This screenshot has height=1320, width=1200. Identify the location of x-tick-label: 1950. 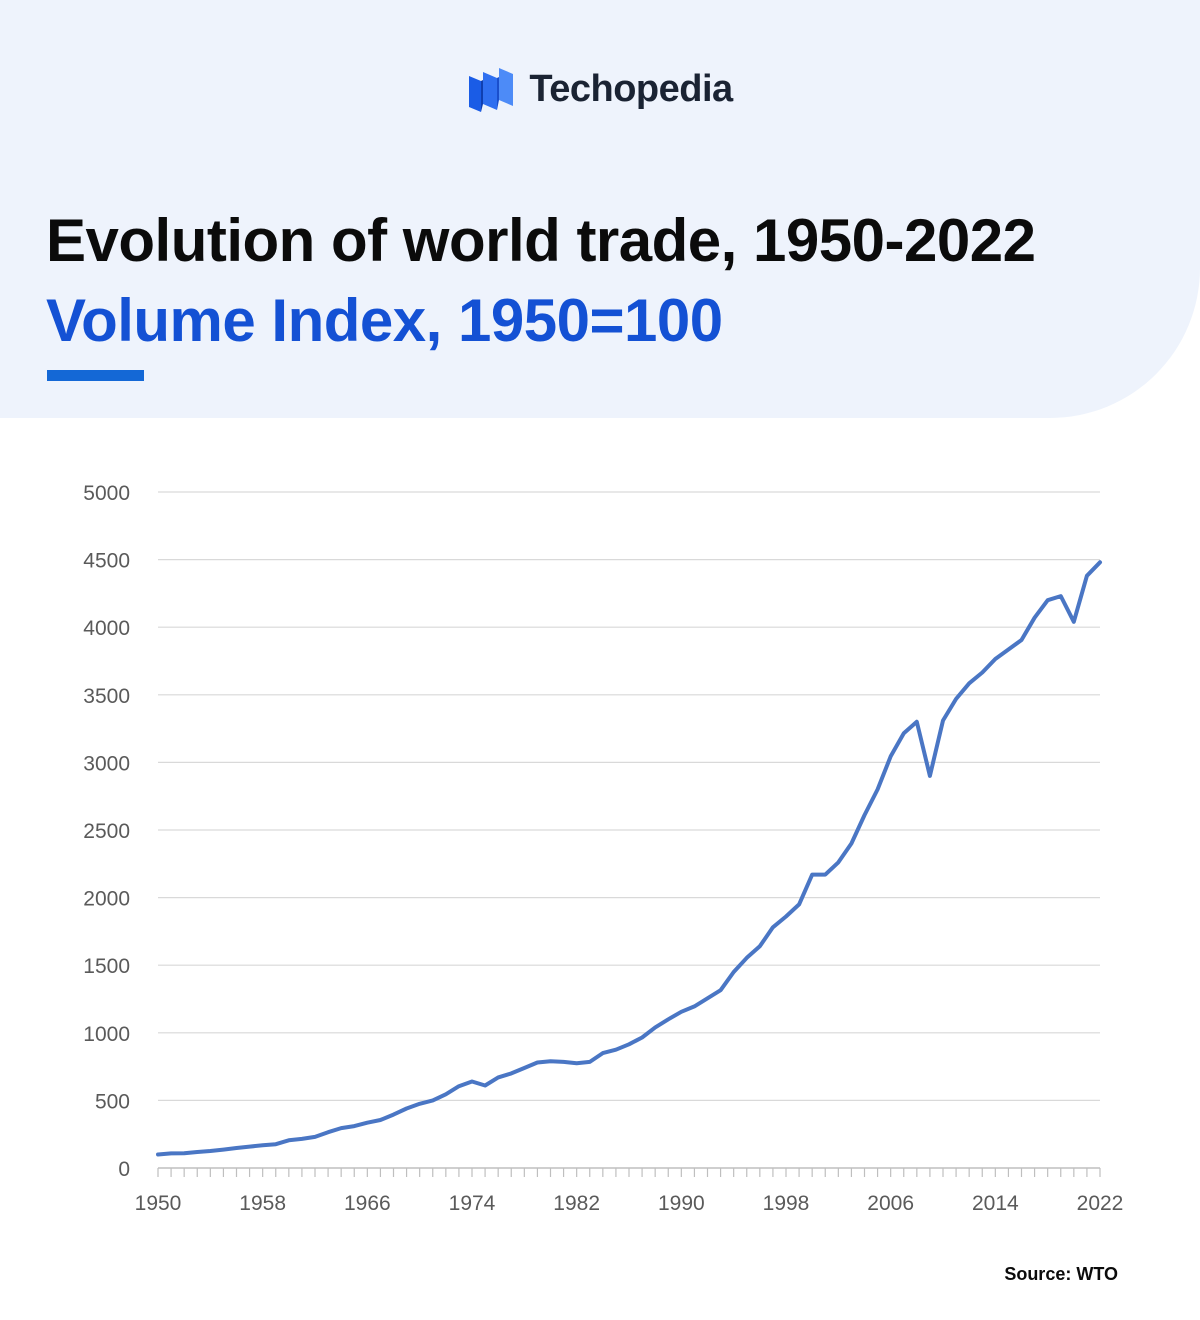
(158, 1203).